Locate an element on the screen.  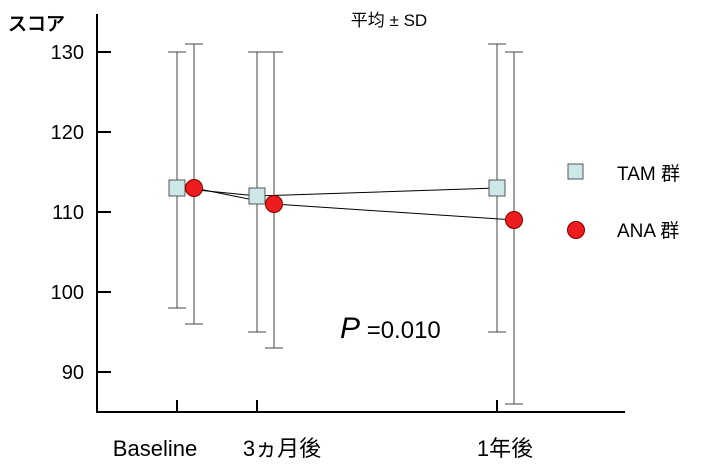
legend-marker-ana is located at coordinates (576, 230).